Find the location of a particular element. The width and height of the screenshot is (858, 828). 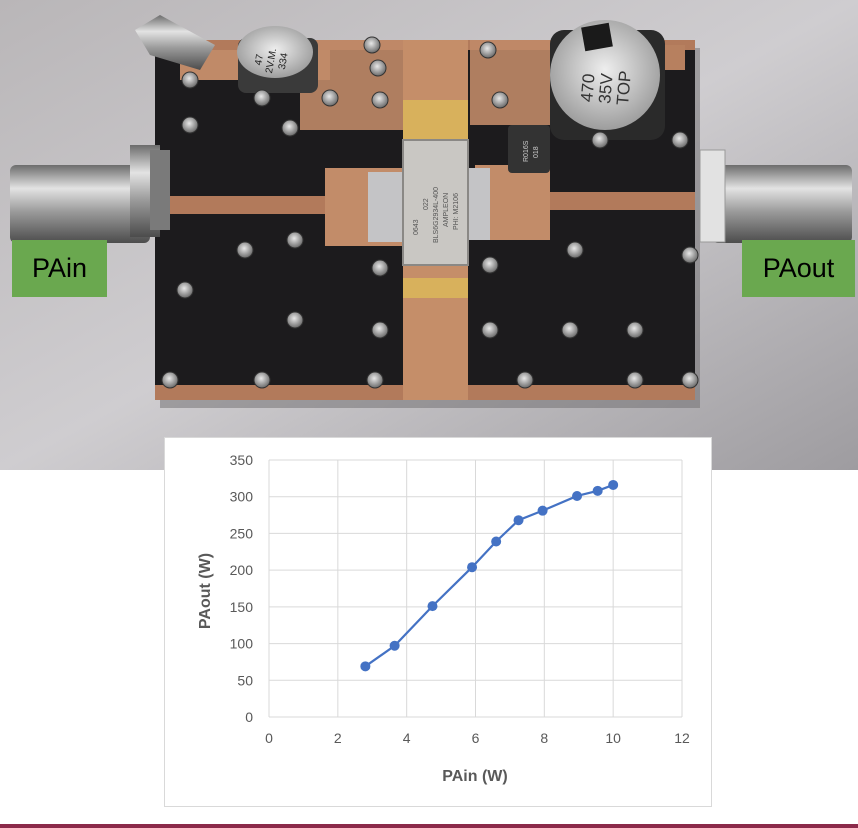

series-points is located at coordinates (489, 575).